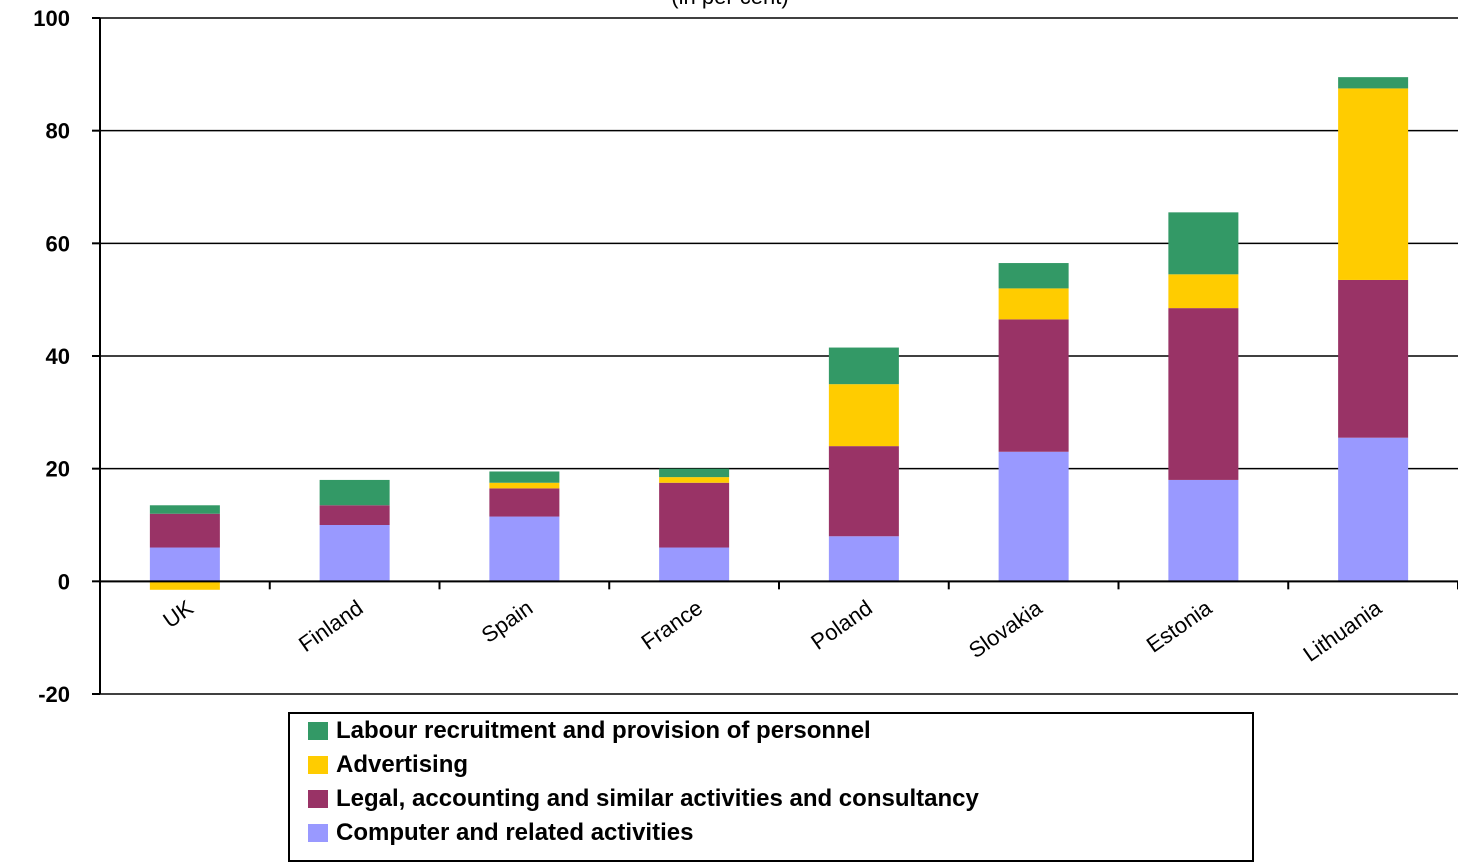 The height and width of the screenshot is (862, 1458). I want to click on category-label: France, so click(672, 625).